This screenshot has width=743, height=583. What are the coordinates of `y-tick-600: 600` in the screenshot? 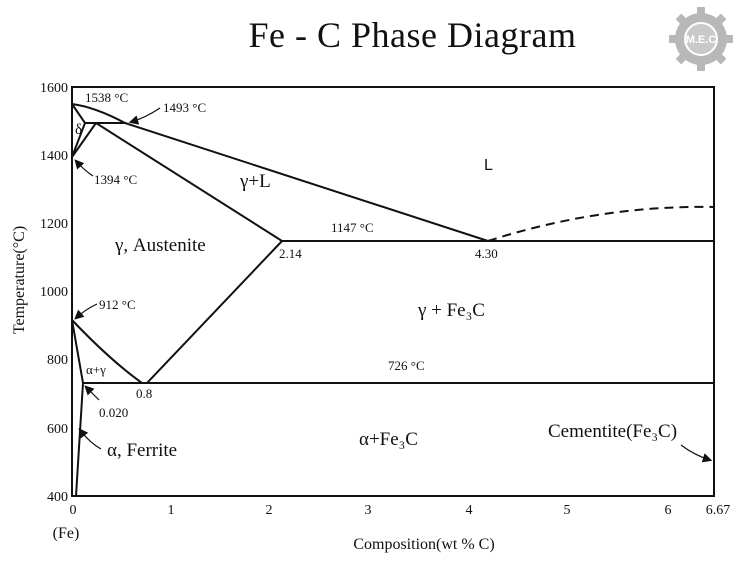 It's located at (57, 429).